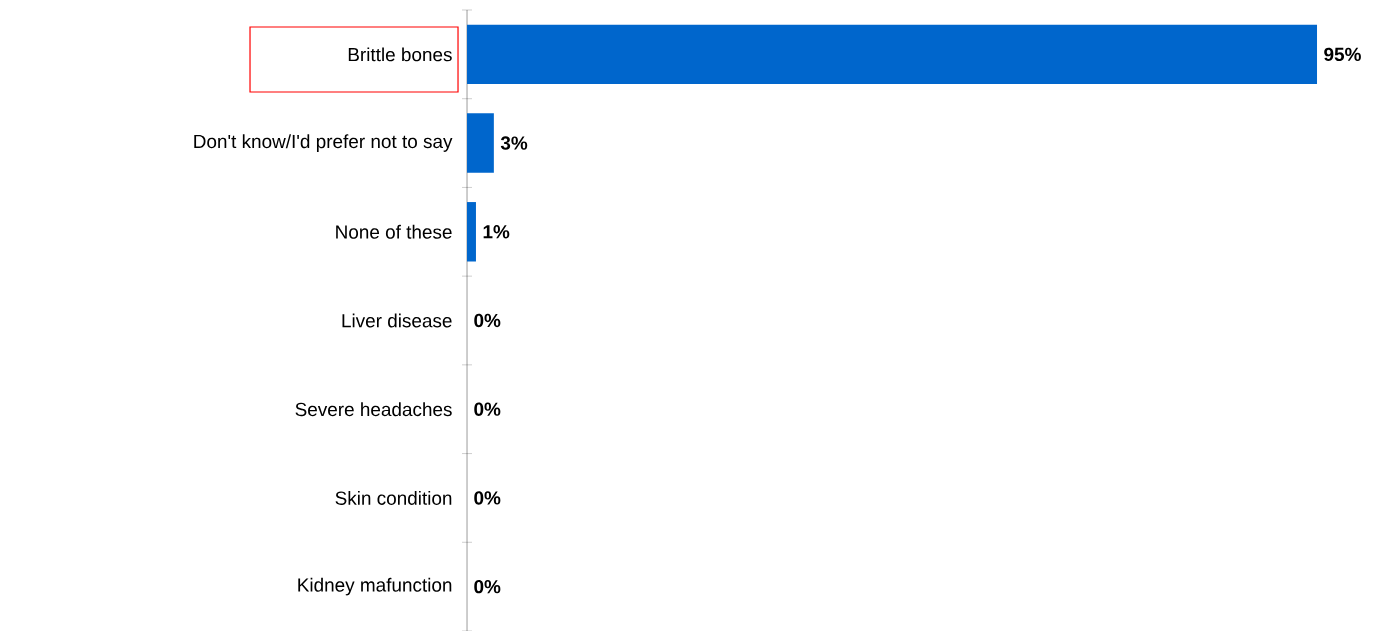 This screenshot has width=1385, height=631. I want to click on data-label: 95%, so click(1342, 54).